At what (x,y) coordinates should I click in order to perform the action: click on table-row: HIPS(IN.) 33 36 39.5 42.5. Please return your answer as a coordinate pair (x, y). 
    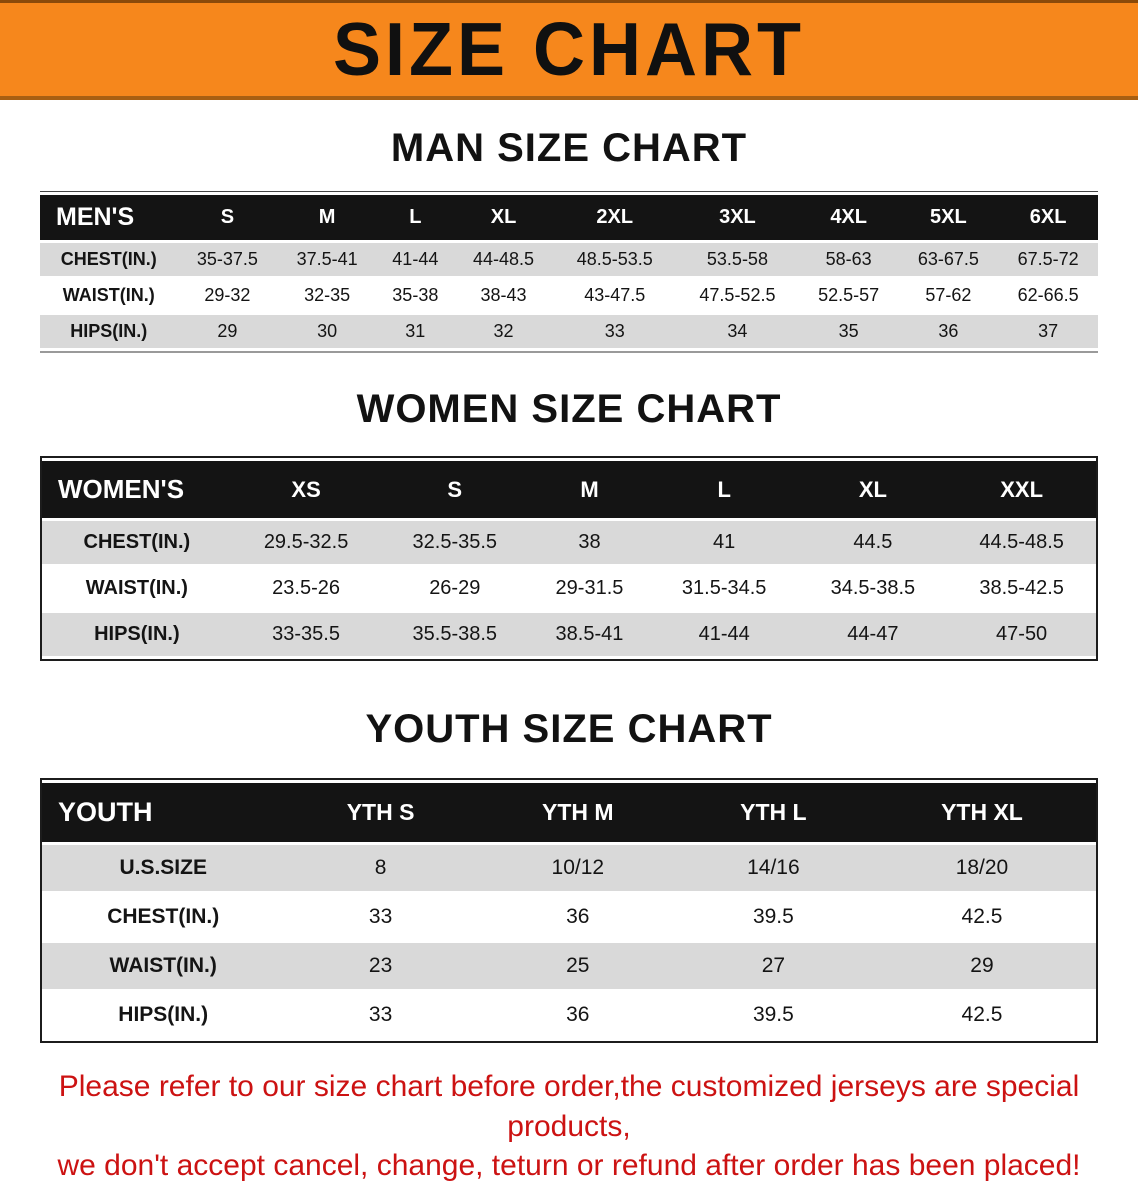
    Looking at the image, I should click on (569, 1015).